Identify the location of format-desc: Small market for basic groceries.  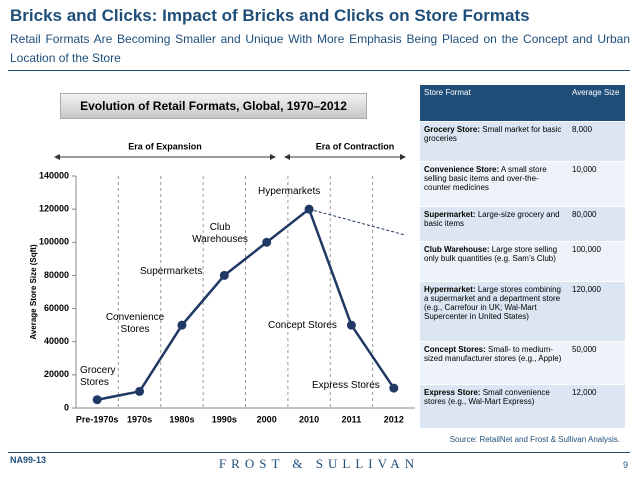
(493, 134).